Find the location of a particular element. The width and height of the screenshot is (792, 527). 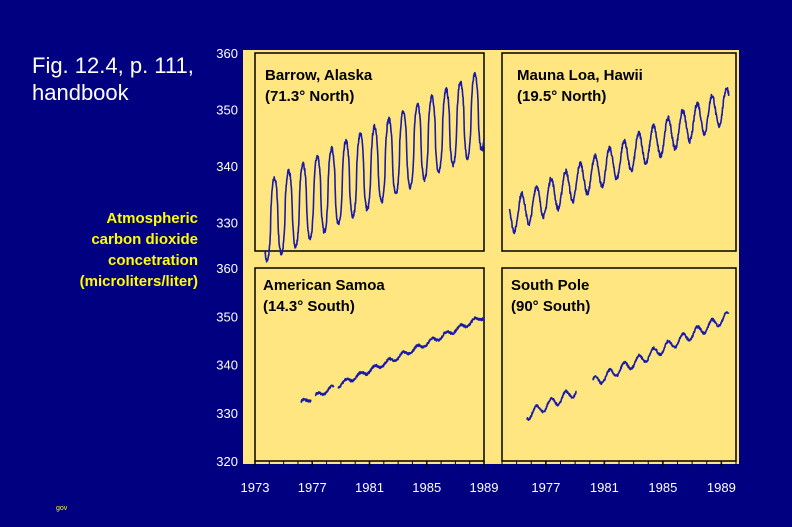

panel-subtitle: (14.3° South) is located at coordinates (309, 306).